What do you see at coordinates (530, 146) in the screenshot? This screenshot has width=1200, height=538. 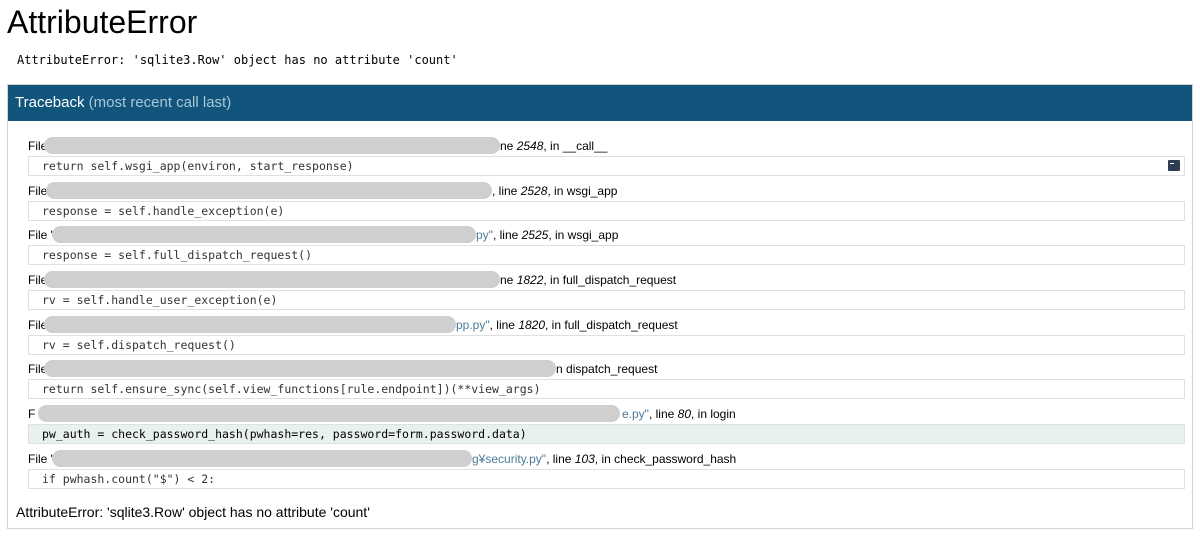 I see `line-number: 2548` at bounding box center [530, 146].